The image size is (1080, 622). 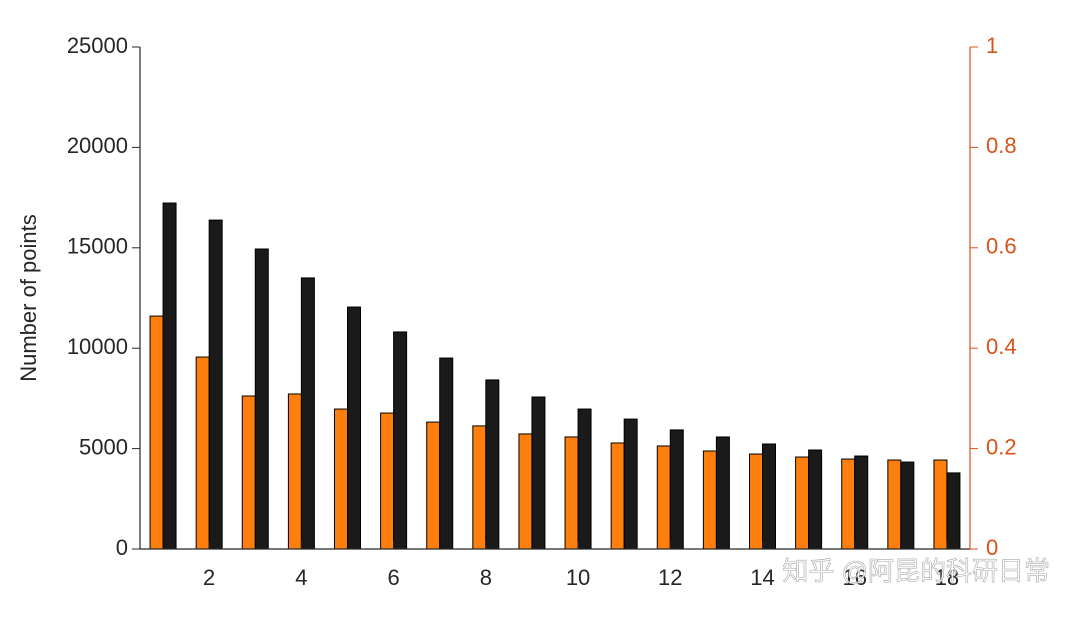 What do you see at coordinates (1001, 246) in the screenshot?
I see `y2-tick-label: 0.6` at bounding box center [1001, 246].